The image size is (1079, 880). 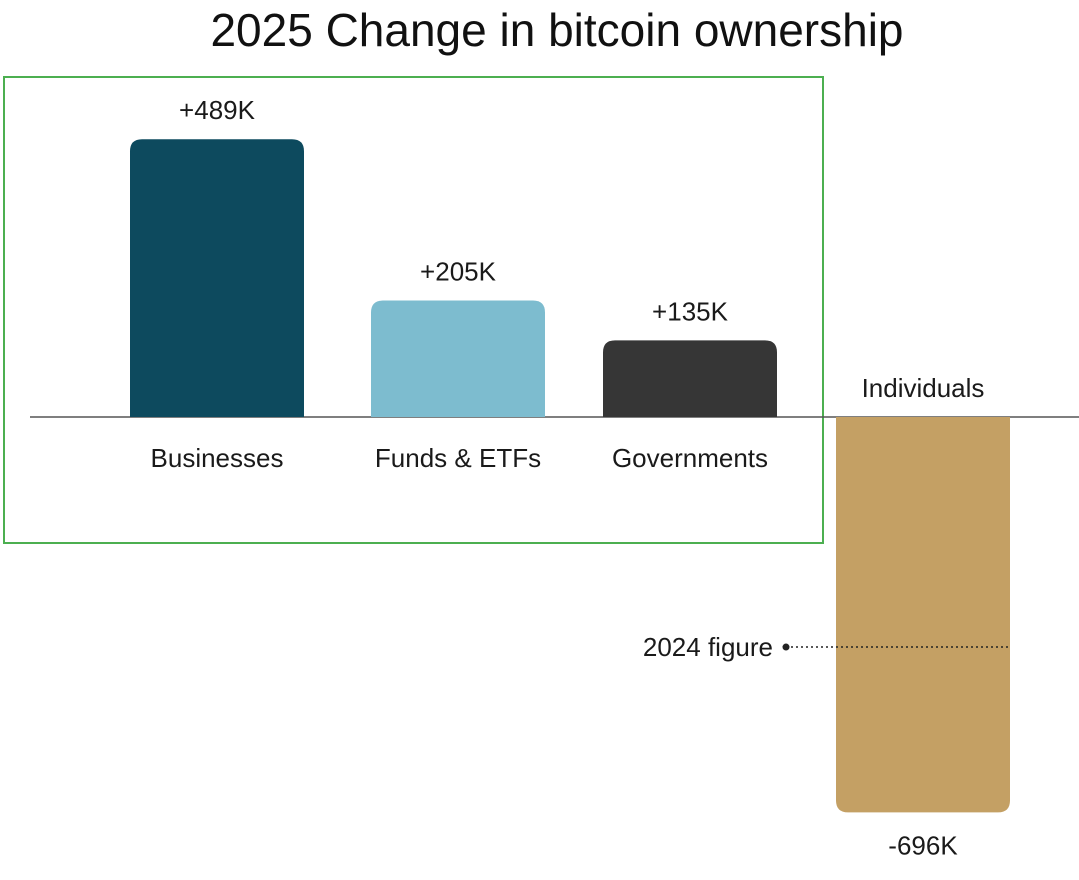 I want to click on category-label: Funds & ETFs, so click(x=458, y=458).